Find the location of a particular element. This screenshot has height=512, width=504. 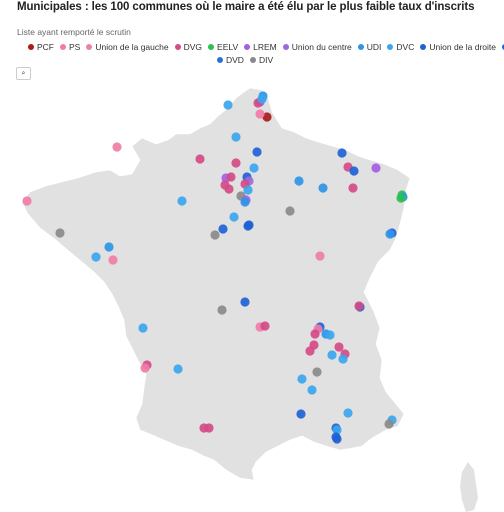

legend-label: Union de la droite is located at coordinates (463, 47).